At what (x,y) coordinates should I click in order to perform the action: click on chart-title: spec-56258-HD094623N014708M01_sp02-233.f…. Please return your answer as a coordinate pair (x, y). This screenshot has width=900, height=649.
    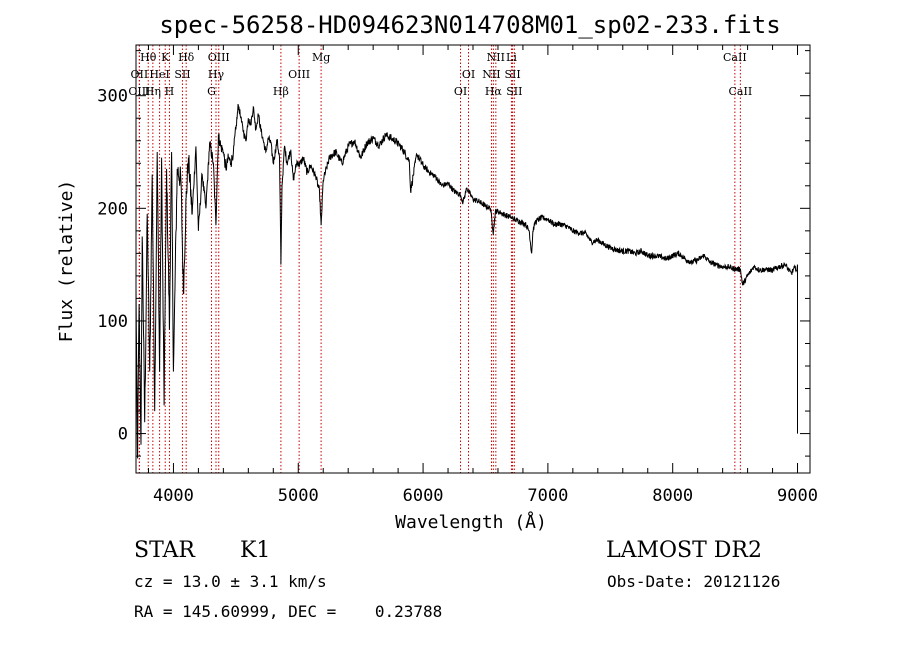
    Looking at the image, I should click on (469, 25).